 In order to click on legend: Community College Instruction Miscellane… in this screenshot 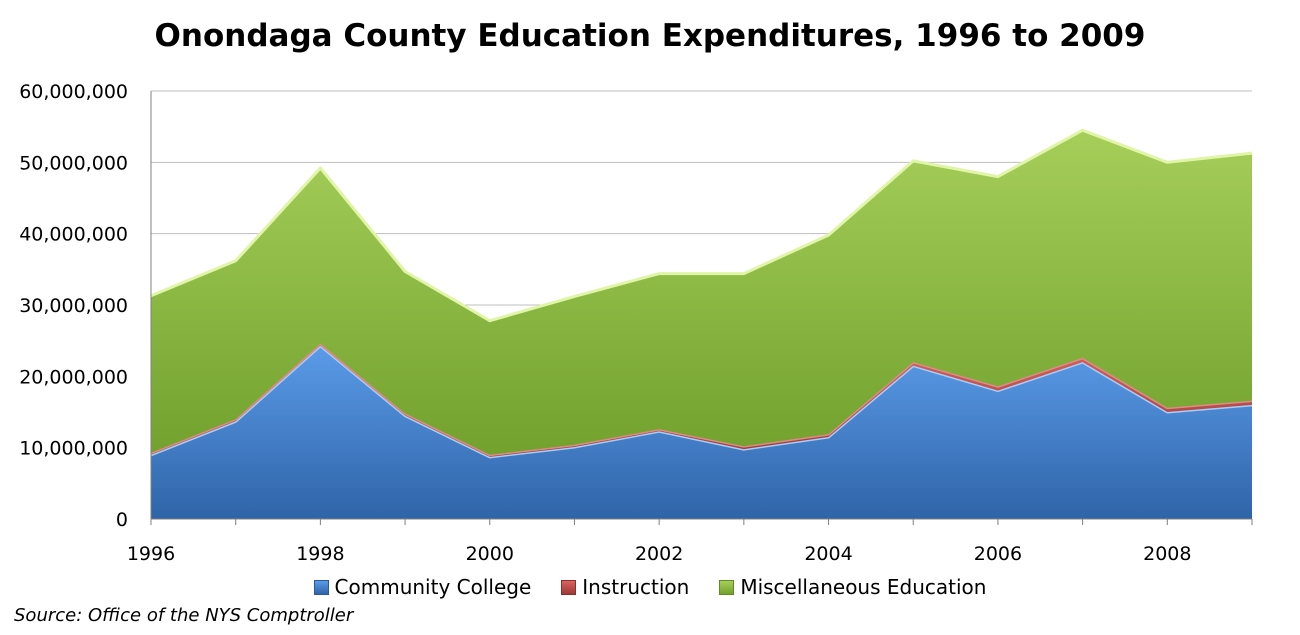, I will do `click(650, 587)`.